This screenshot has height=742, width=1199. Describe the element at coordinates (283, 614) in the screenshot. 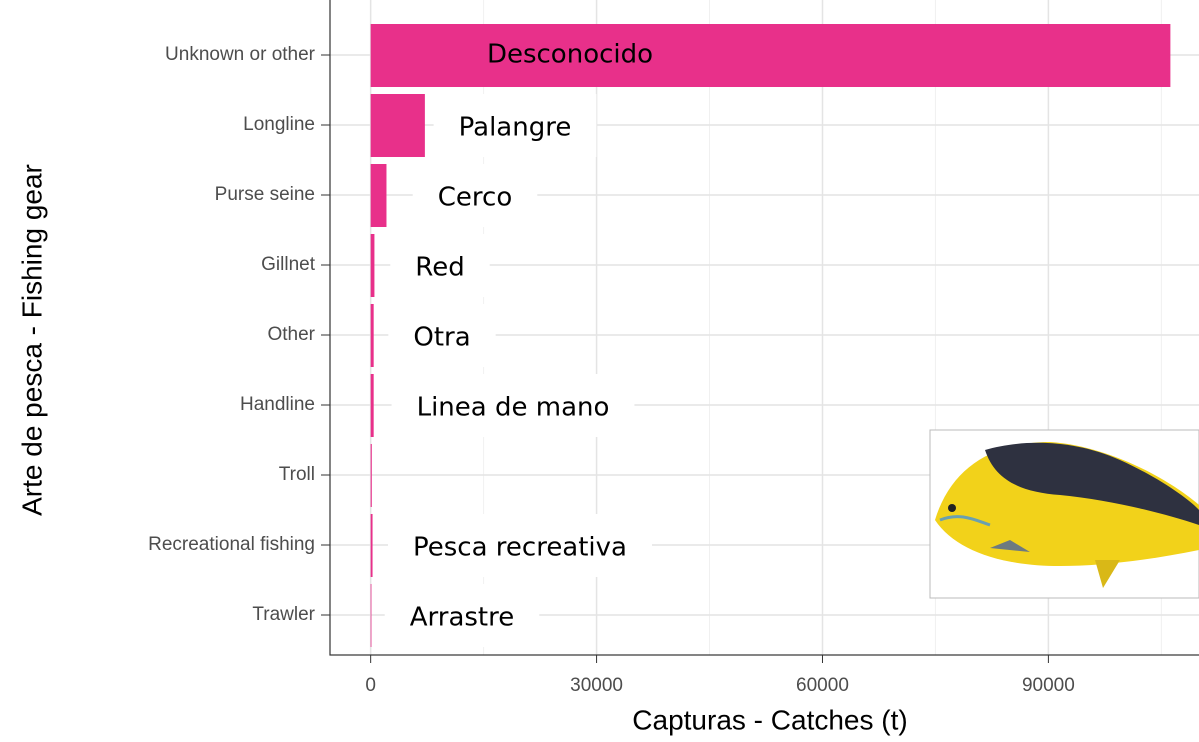

I see `y-tick-label: Trawler` at that location.